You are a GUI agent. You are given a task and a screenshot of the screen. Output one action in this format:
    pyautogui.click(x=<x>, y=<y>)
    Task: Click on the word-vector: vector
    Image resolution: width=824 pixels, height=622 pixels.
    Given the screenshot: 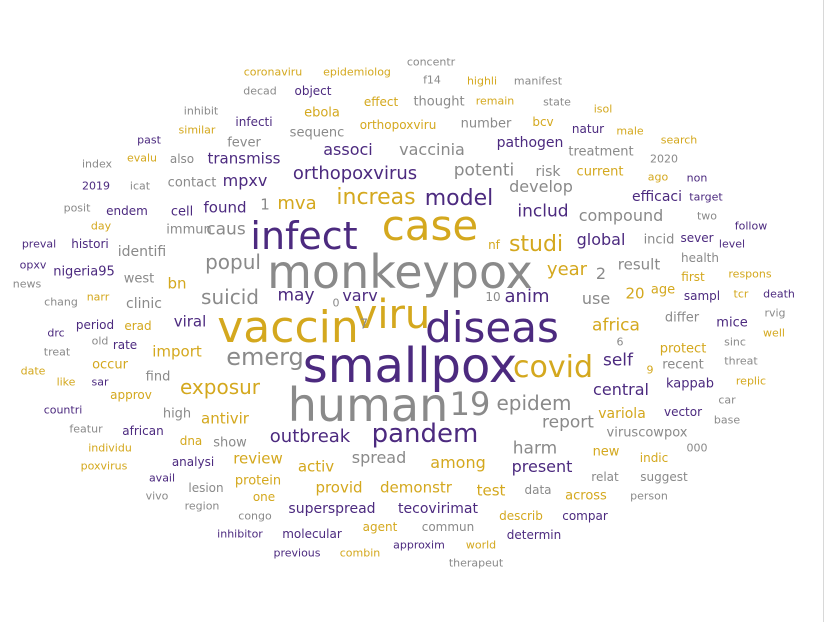 What is the action you would take?
    pyautogui.click(x=683, y=412)
    